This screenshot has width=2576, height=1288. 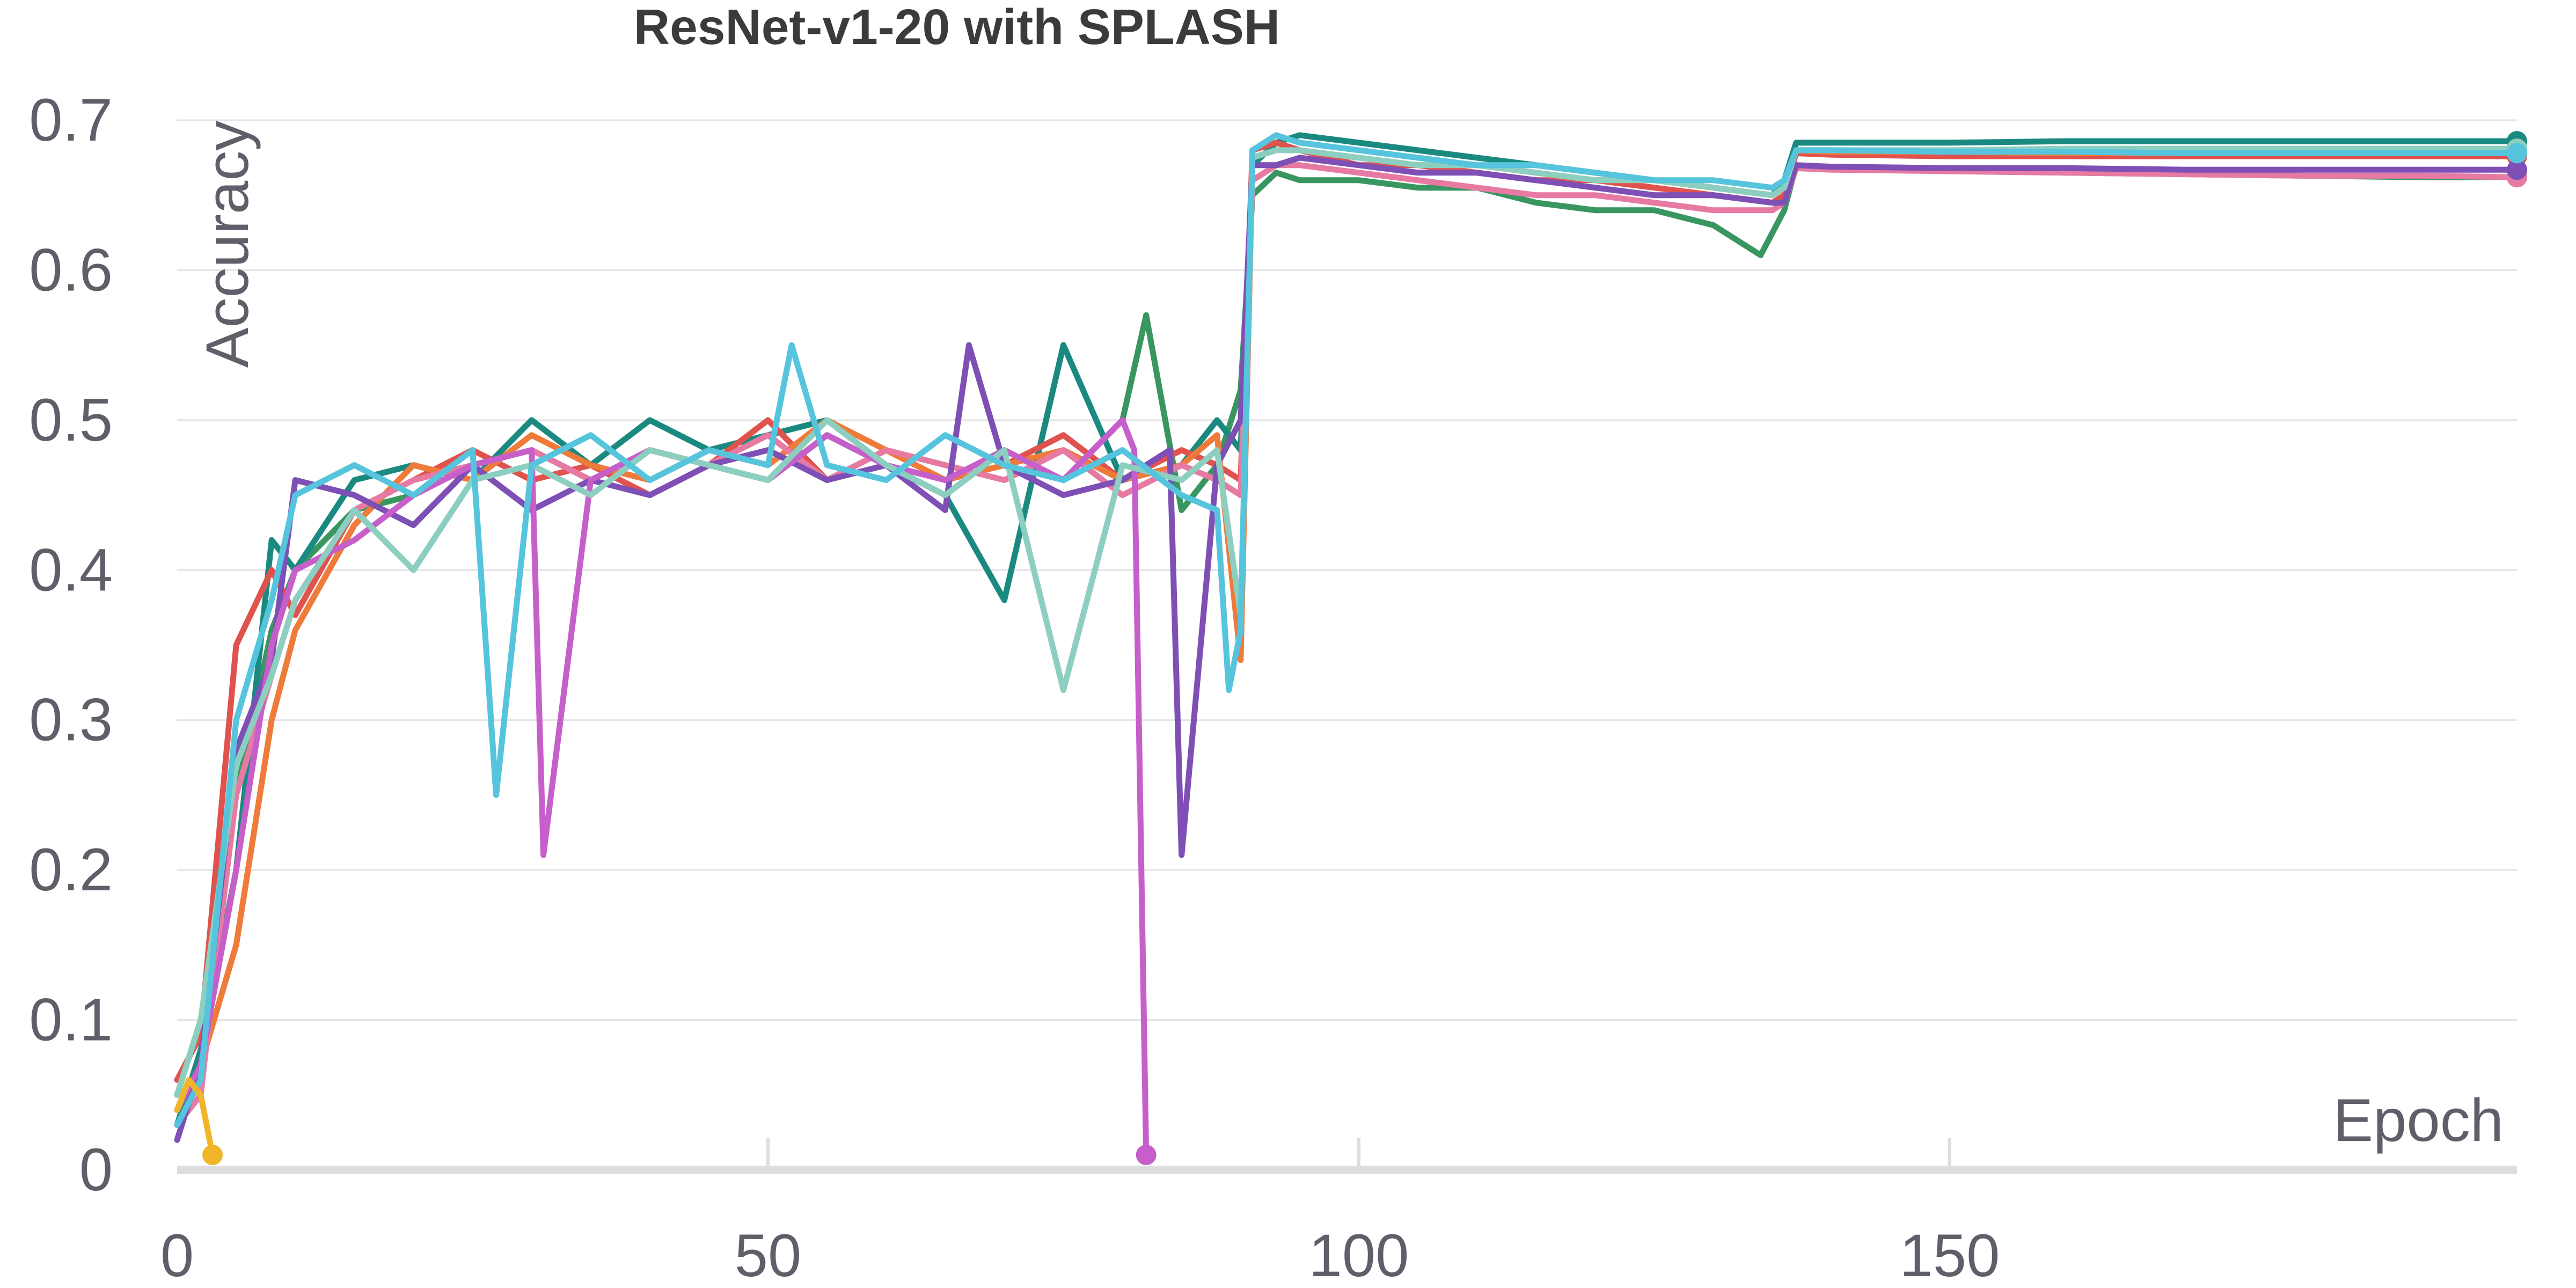 What do you see at coordinates (71, 419) in the screenshot?
I see `y-tick-label: 0.5` at bounding box center [71, 419].